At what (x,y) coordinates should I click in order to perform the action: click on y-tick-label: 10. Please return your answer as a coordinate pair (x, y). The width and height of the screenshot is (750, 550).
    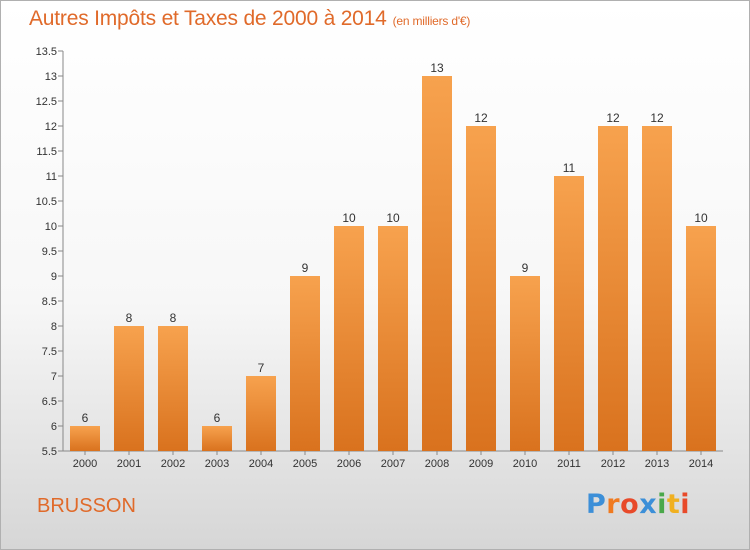
    Looking at the image, I should click on (51, 227).